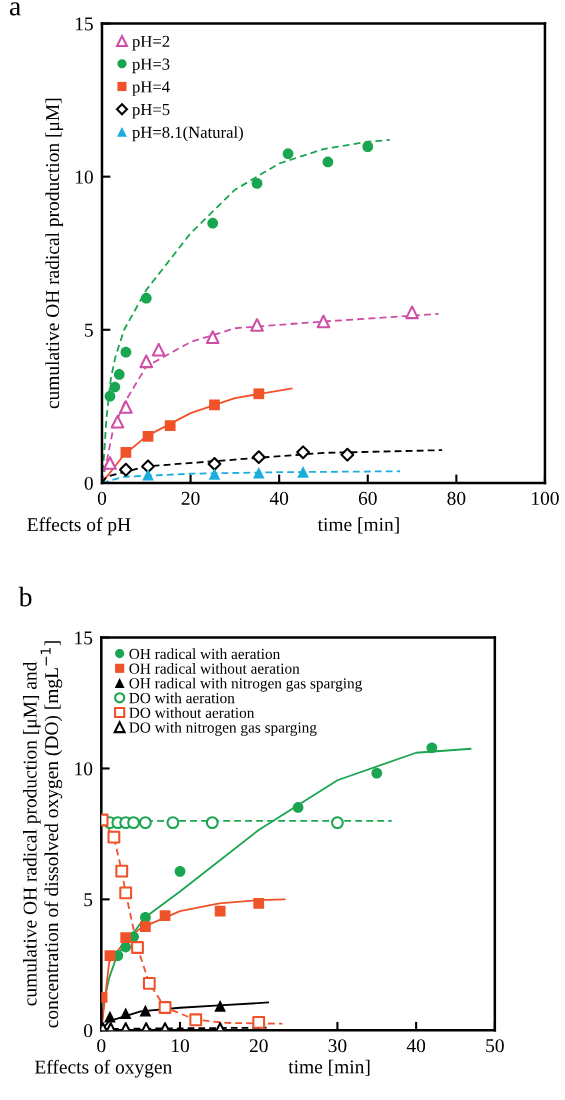 The image size is (565, 1100). Describe the element at coordinates (151, 111) in the screenshot. I see `legend-label: pH=5` at that location.